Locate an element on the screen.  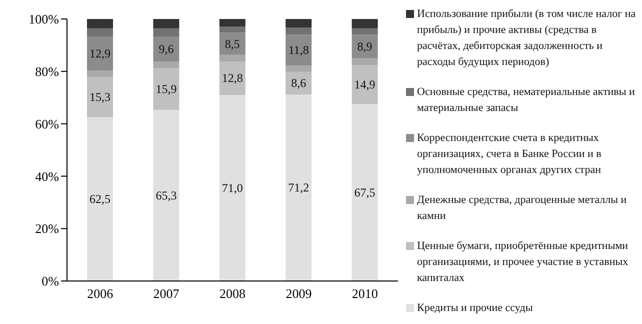
data-label: 65,3 is located at coordinates (166, 195).